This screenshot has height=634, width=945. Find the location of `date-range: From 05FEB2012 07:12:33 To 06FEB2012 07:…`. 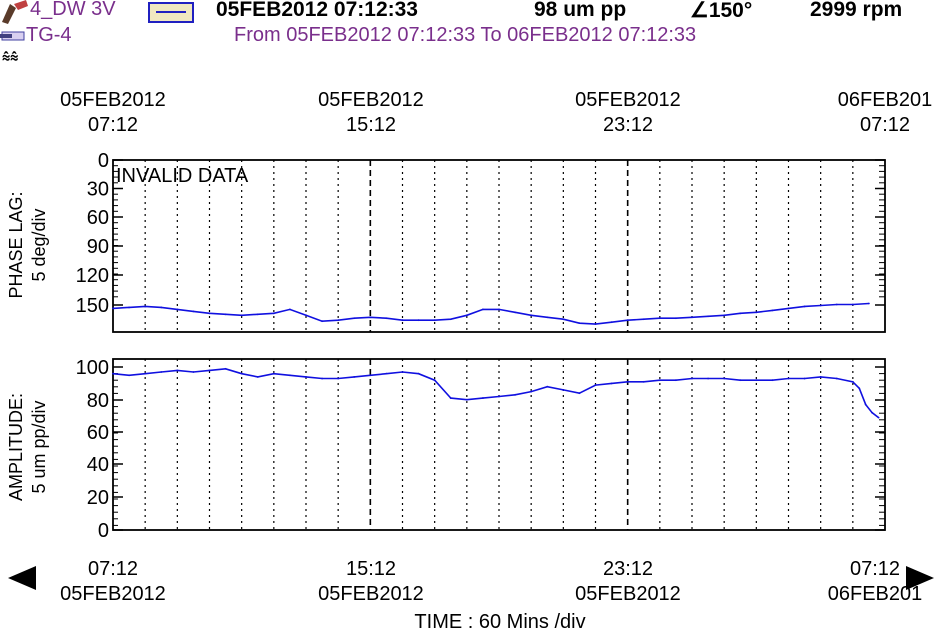

date-range: From 05FEB2012 07:12:33 To 06FEB2012 07:… is located at coordinates (465, 35).